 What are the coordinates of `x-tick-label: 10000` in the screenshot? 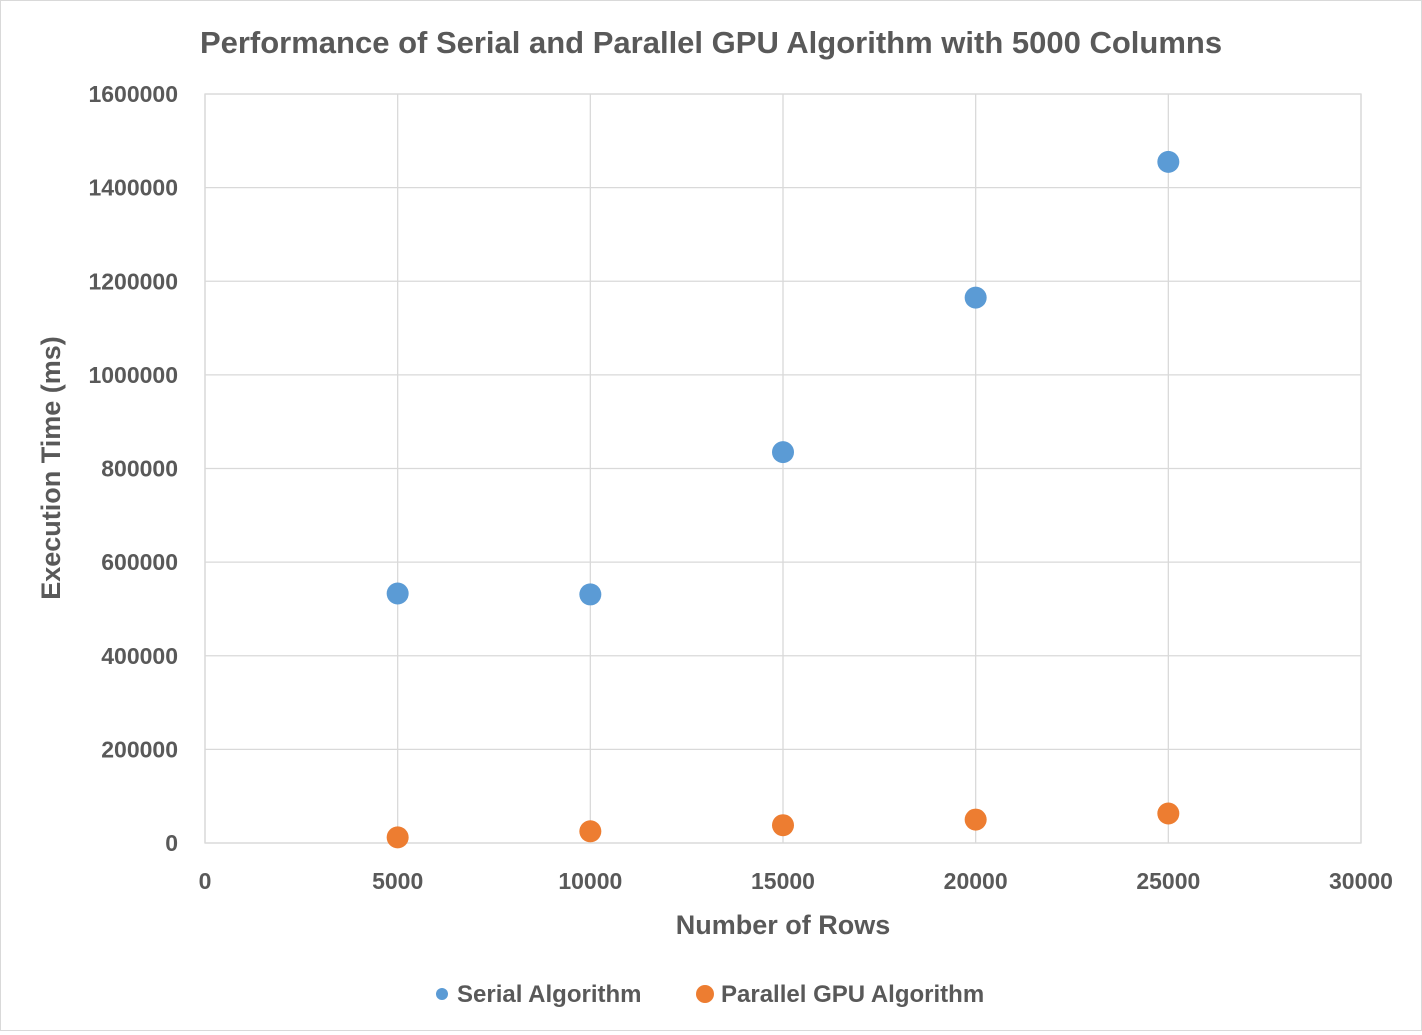 It's located at (590, 881).